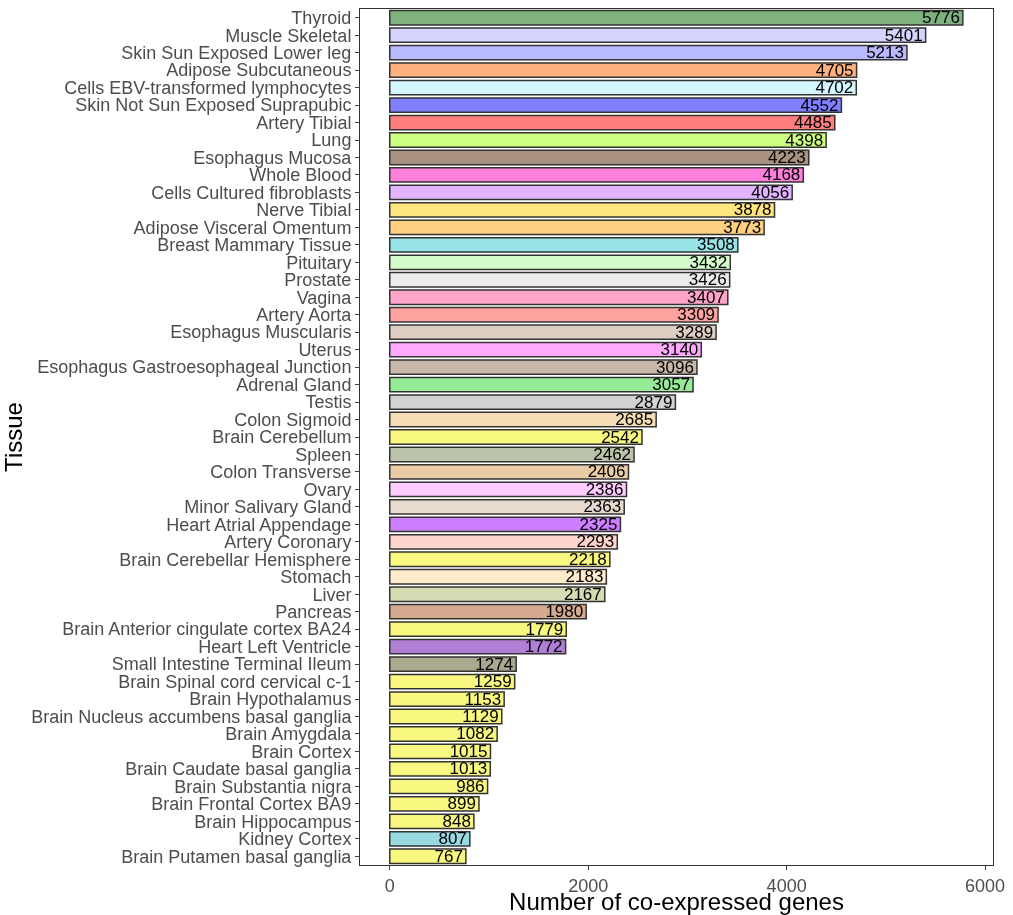 The height and width of the screenshot is (915, 1013). Describe the element at coordinates (708, 262) in the screenshot. I see `data-label: 3432` at that location.